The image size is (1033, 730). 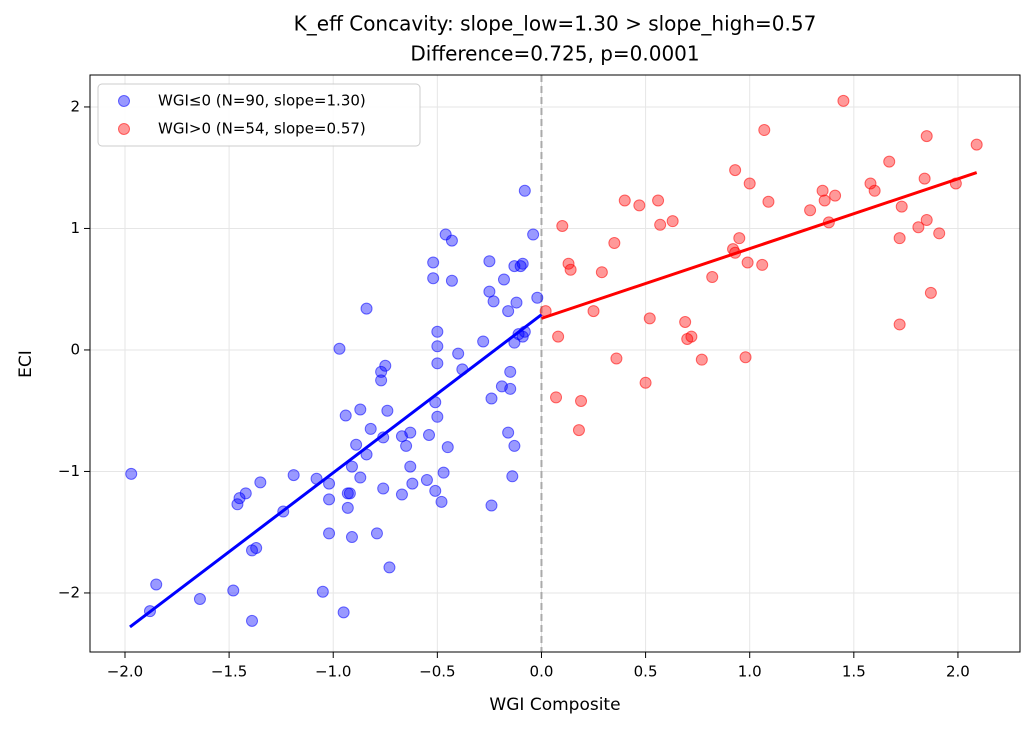 What do you see at coordinates (69, 592) in the screenshot?
I see `y-tick-label: −2` at bounding box center [69, 592].